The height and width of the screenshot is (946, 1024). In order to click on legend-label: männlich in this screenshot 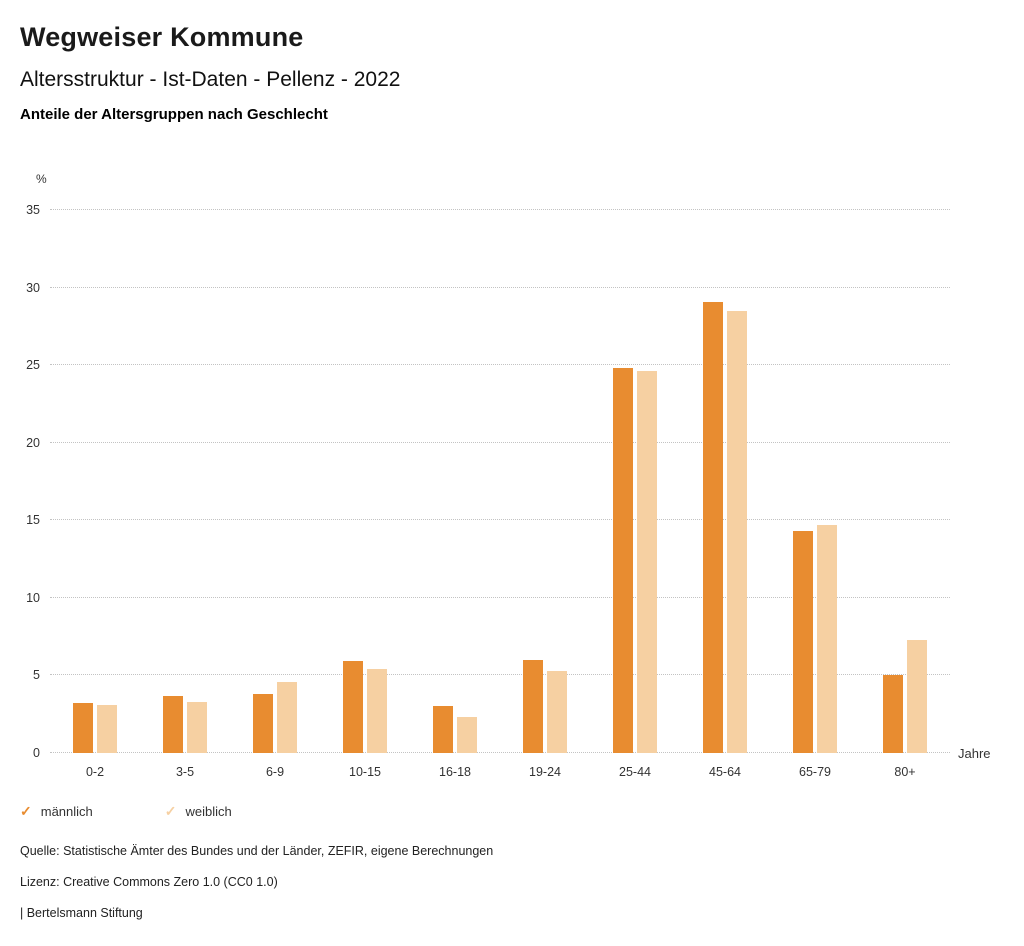, I will do `click(66, 811)`.